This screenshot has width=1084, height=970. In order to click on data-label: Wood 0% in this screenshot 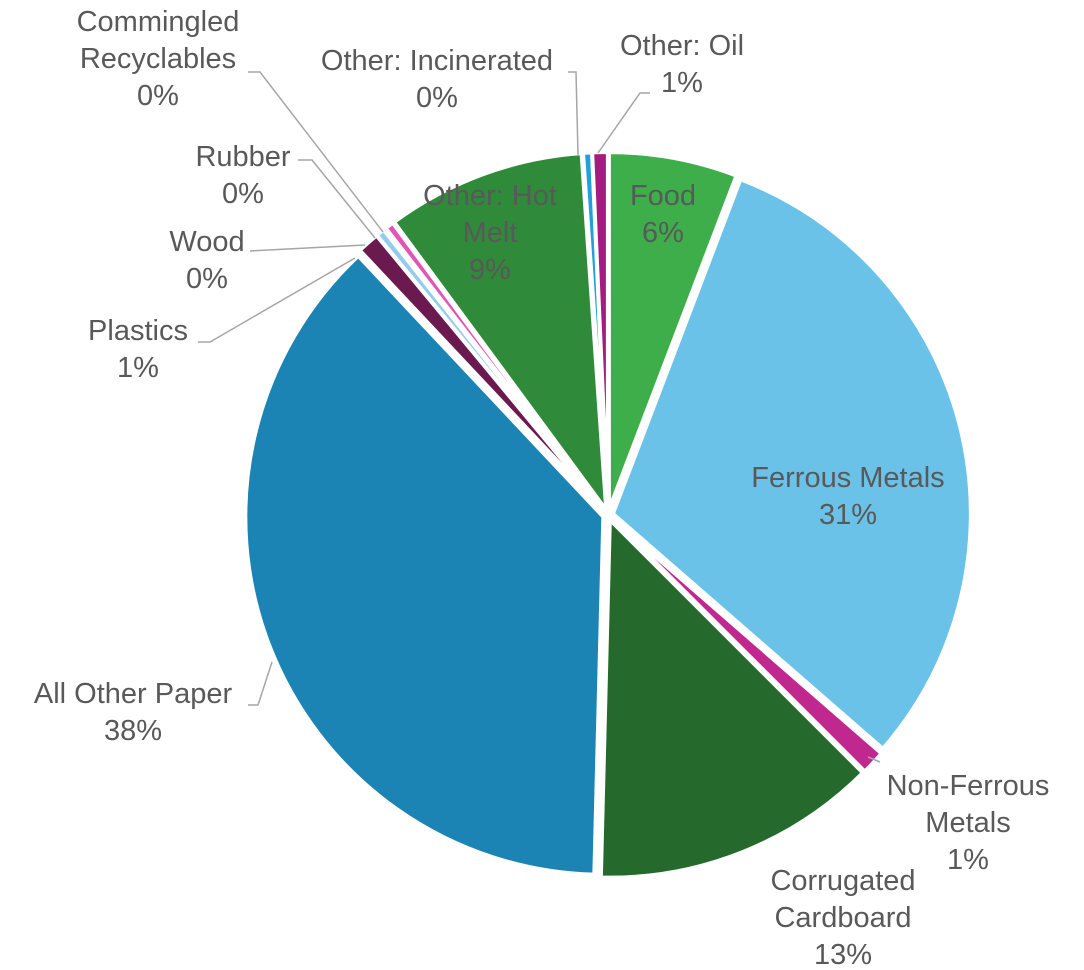, I will do `click(207, 261)`.